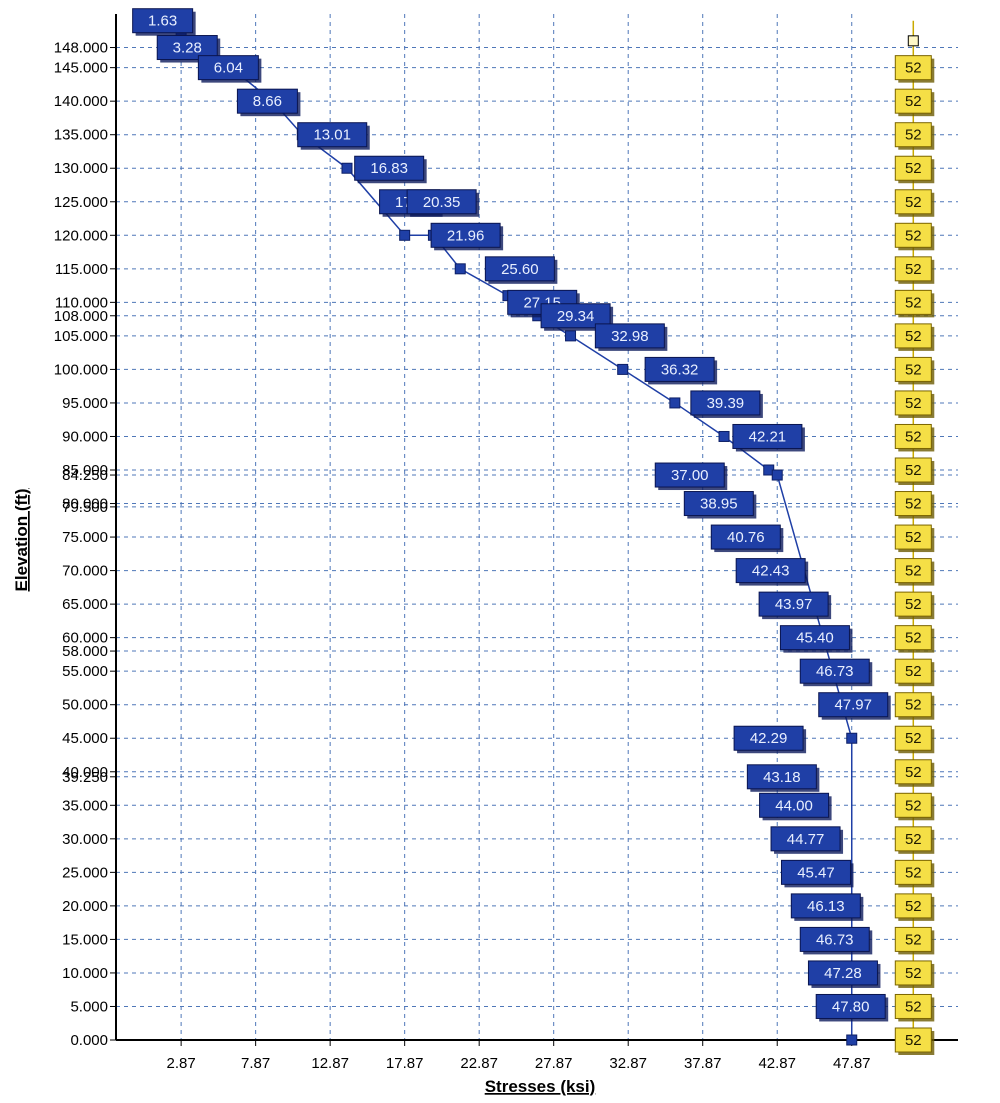  I want to click on stress-data-label: 32.98, so click(631, 337).